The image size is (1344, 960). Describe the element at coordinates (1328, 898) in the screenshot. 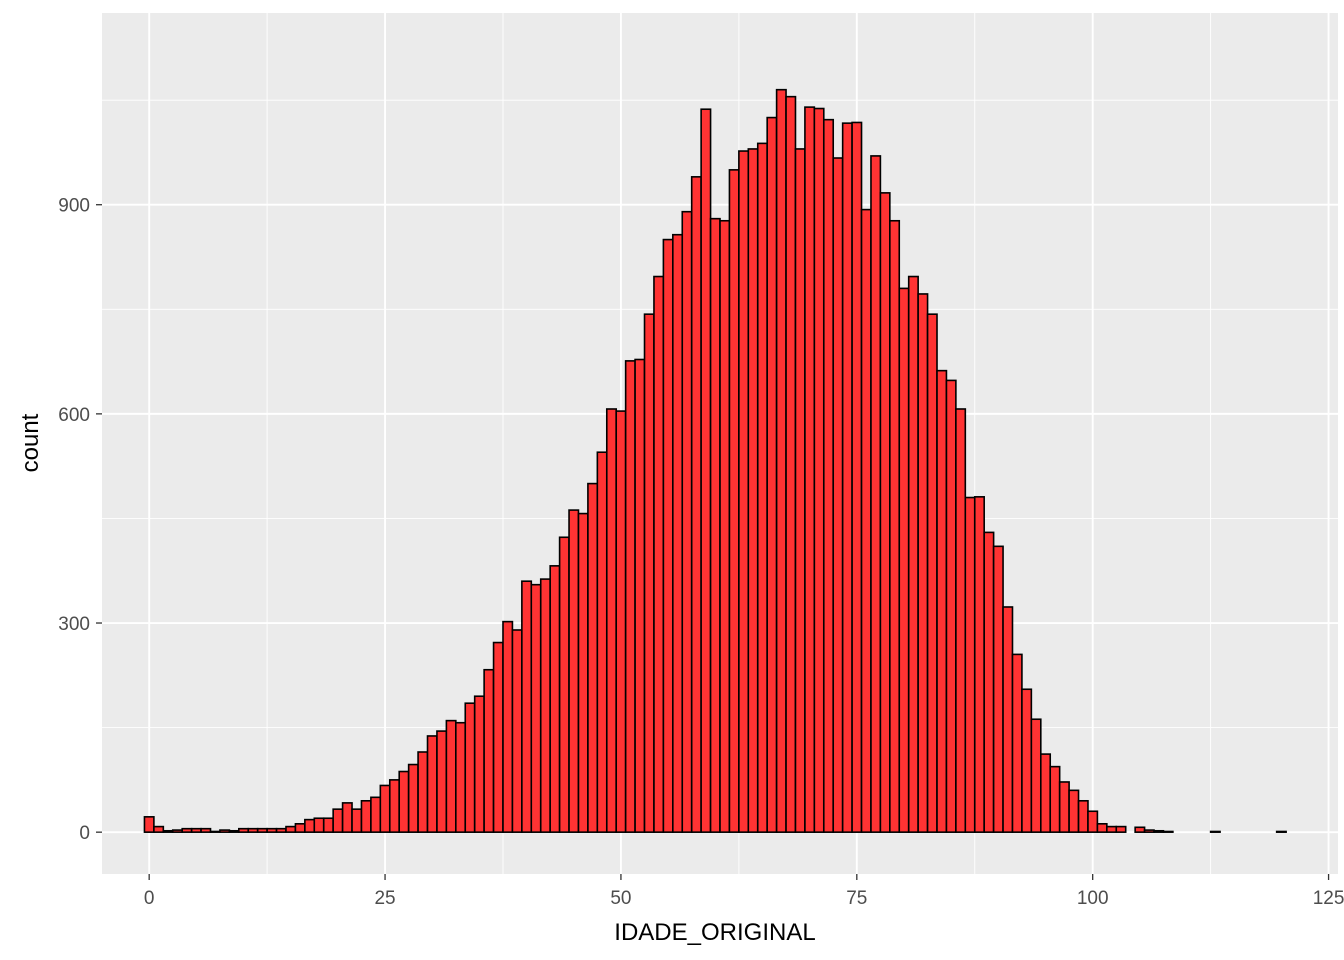

I see `x-tick-label: 125` at that location.